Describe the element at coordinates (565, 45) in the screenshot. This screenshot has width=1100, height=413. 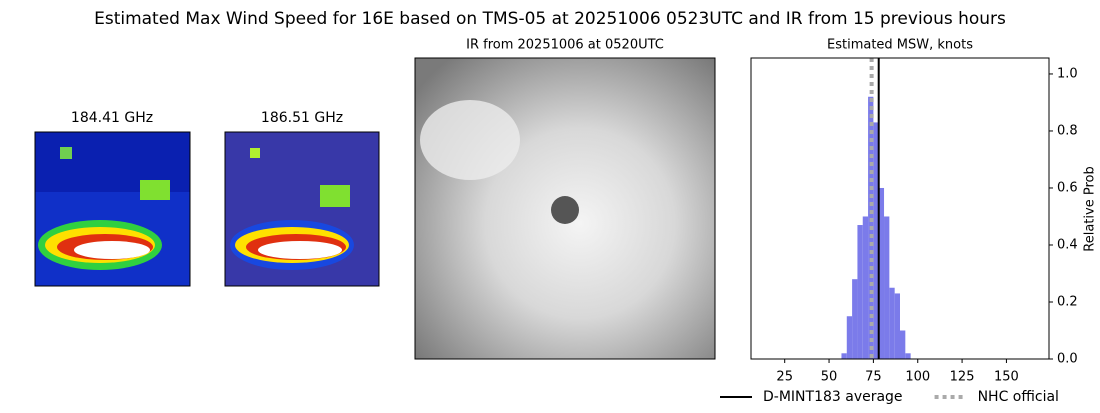
I see `panel-title: IR from 20251006 at 0520UTC` at that location.